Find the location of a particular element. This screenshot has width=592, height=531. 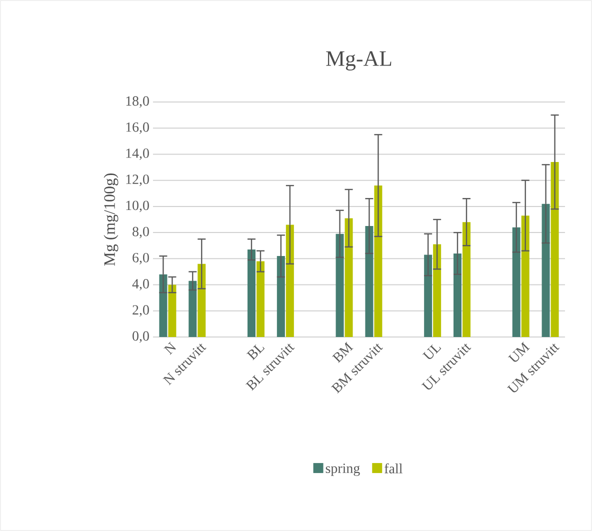

x-tick-label: BL is located at coordinates (255, 352).